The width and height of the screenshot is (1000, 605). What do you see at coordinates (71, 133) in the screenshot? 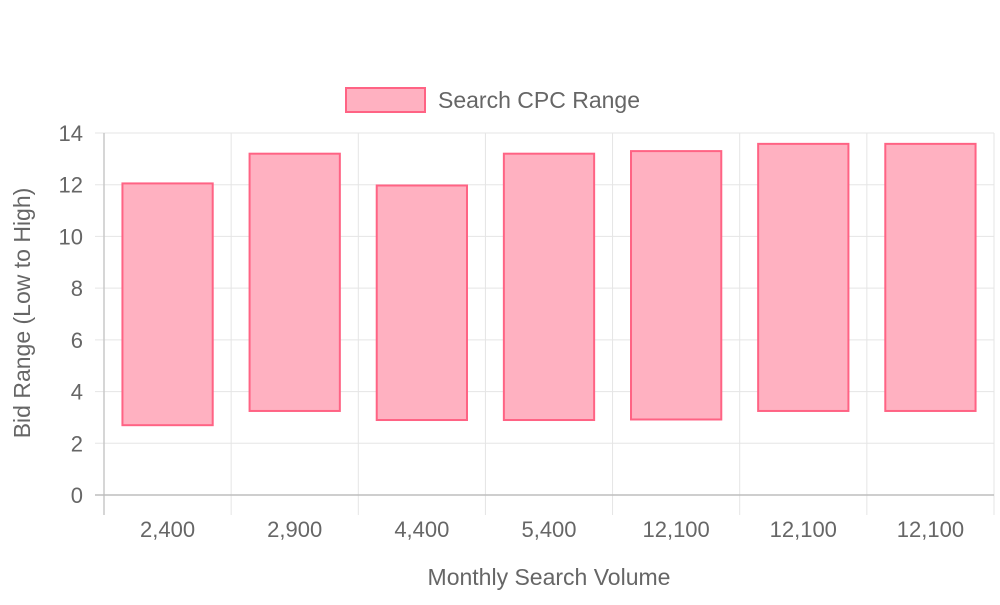
I see `y-tick-label: 14` at bounding box center [71, 133].